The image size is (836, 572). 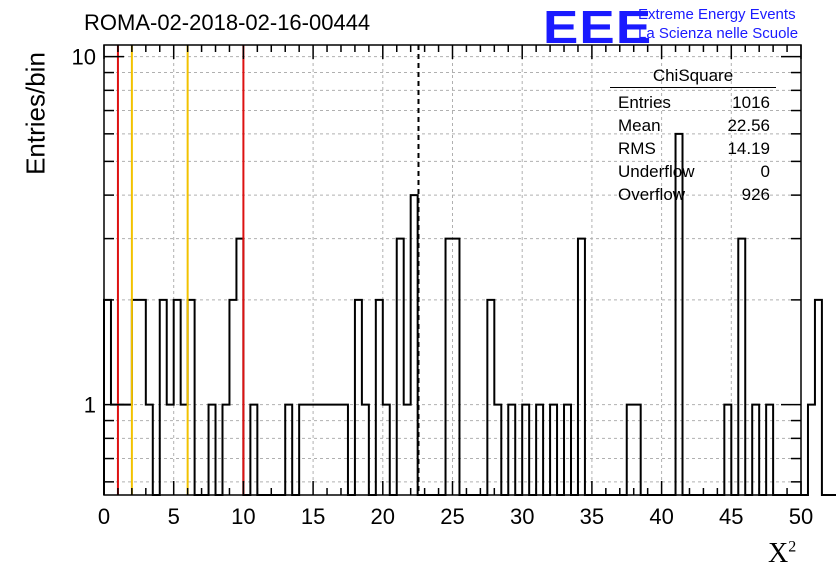 What do you see at coordinates (718, 33) in the screenshot?
I see `logo-line-2: La Scienza nelle Scuole` at bounding box center [718, 33].